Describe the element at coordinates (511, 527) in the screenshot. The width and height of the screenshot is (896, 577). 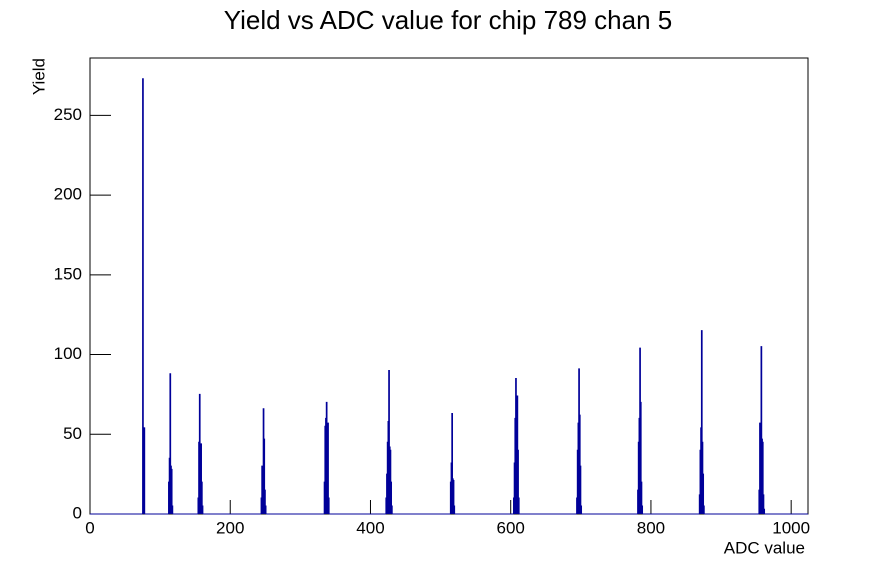
I see `x-tick-label: 600` at that location.